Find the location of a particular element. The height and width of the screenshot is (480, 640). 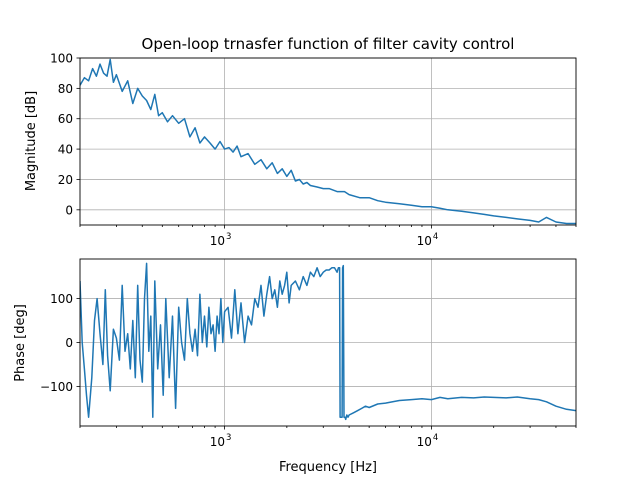

y-tick-label: 40 is located at coordinates (65, 150).